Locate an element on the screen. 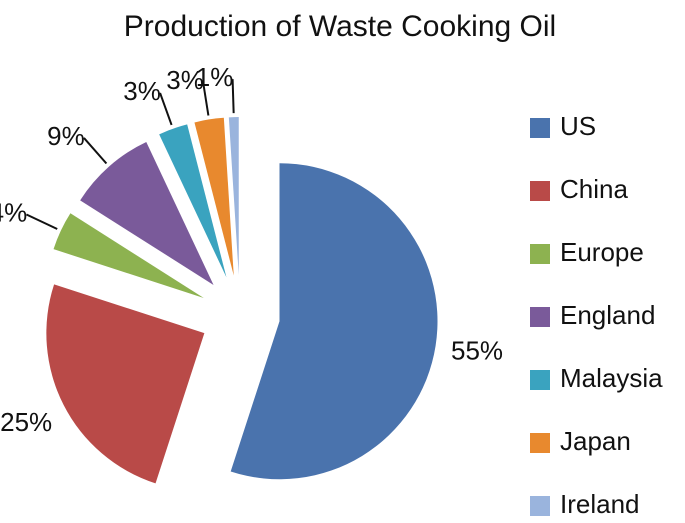  legend-label: US is located at coordinates (578, 126).